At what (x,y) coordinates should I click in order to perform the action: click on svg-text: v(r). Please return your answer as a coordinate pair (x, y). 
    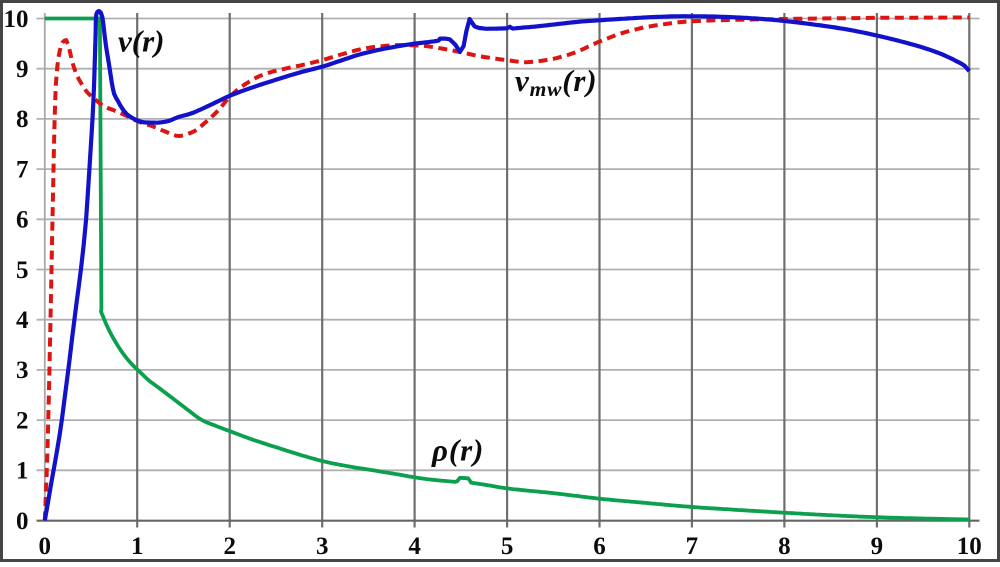
    Looking at the image, I should click on (141, 41).